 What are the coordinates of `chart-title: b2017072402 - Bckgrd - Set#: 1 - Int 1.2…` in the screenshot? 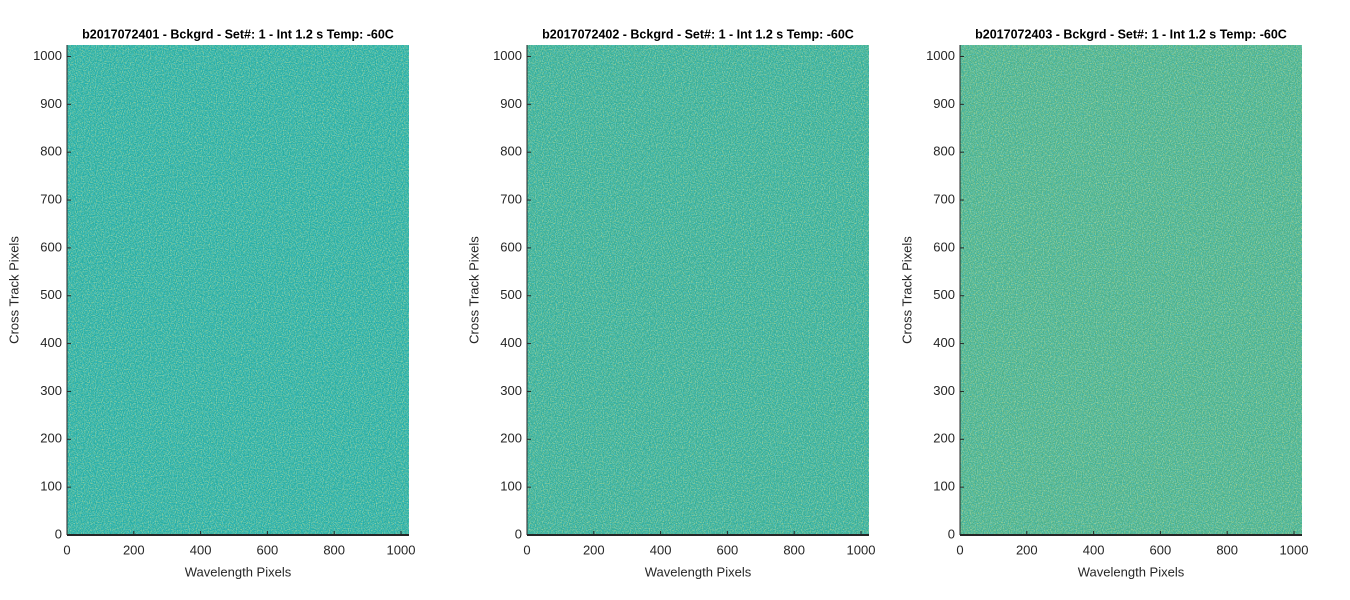 It's located at (698, 34).